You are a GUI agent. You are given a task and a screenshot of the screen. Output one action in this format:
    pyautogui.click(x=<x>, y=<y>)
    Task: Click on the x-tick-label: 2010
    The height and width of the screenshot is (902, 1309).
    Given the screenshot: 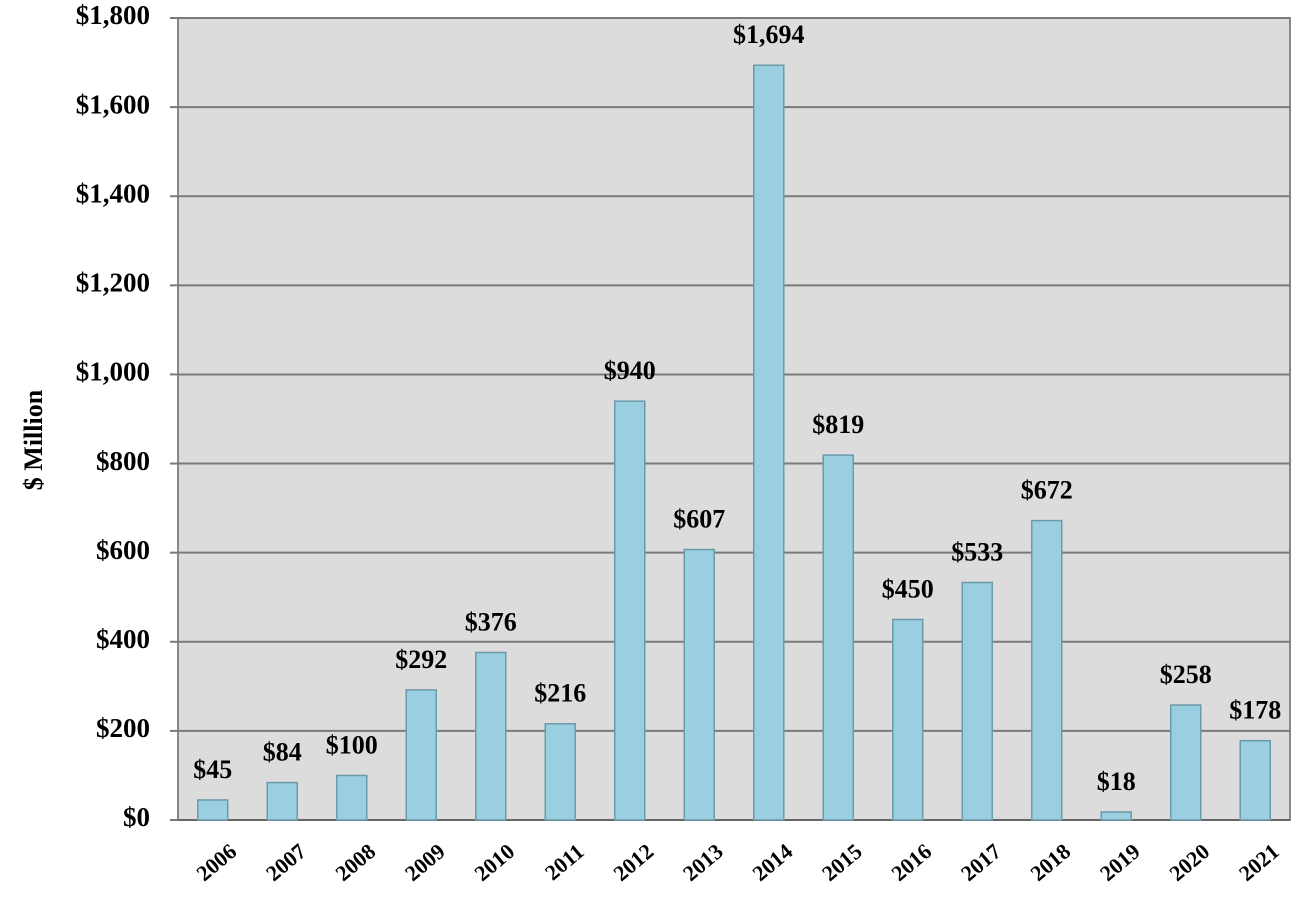 What is the action you would take?
    pyautogui.click(x=494, y=862)
    